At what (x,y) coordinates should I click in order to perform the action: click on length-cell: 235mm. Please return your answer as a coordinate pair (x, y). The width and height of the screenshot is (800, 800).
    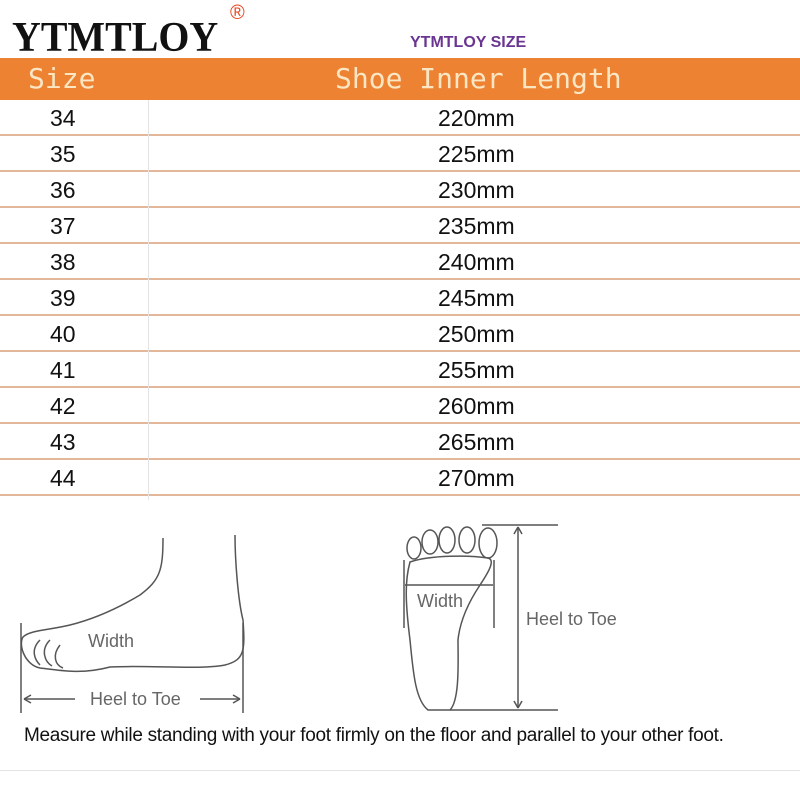
    Looking at the image, I should click on (476, 226).